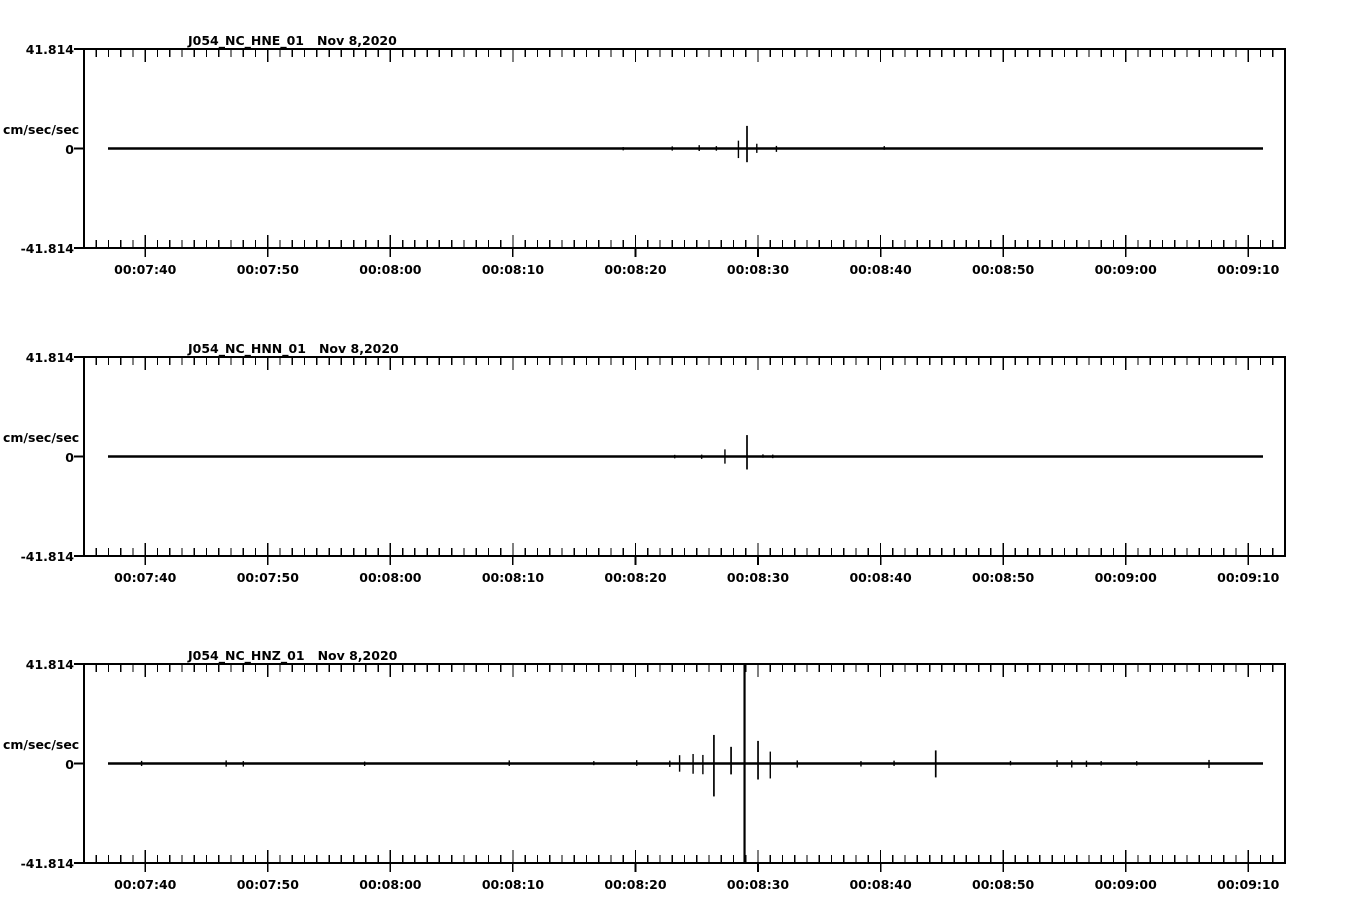 The width and height of the screenshot is (1358, 924). I want to click on panel-title: J054_NC_HNN_01 Nov 8,2020, so click(293, 348).